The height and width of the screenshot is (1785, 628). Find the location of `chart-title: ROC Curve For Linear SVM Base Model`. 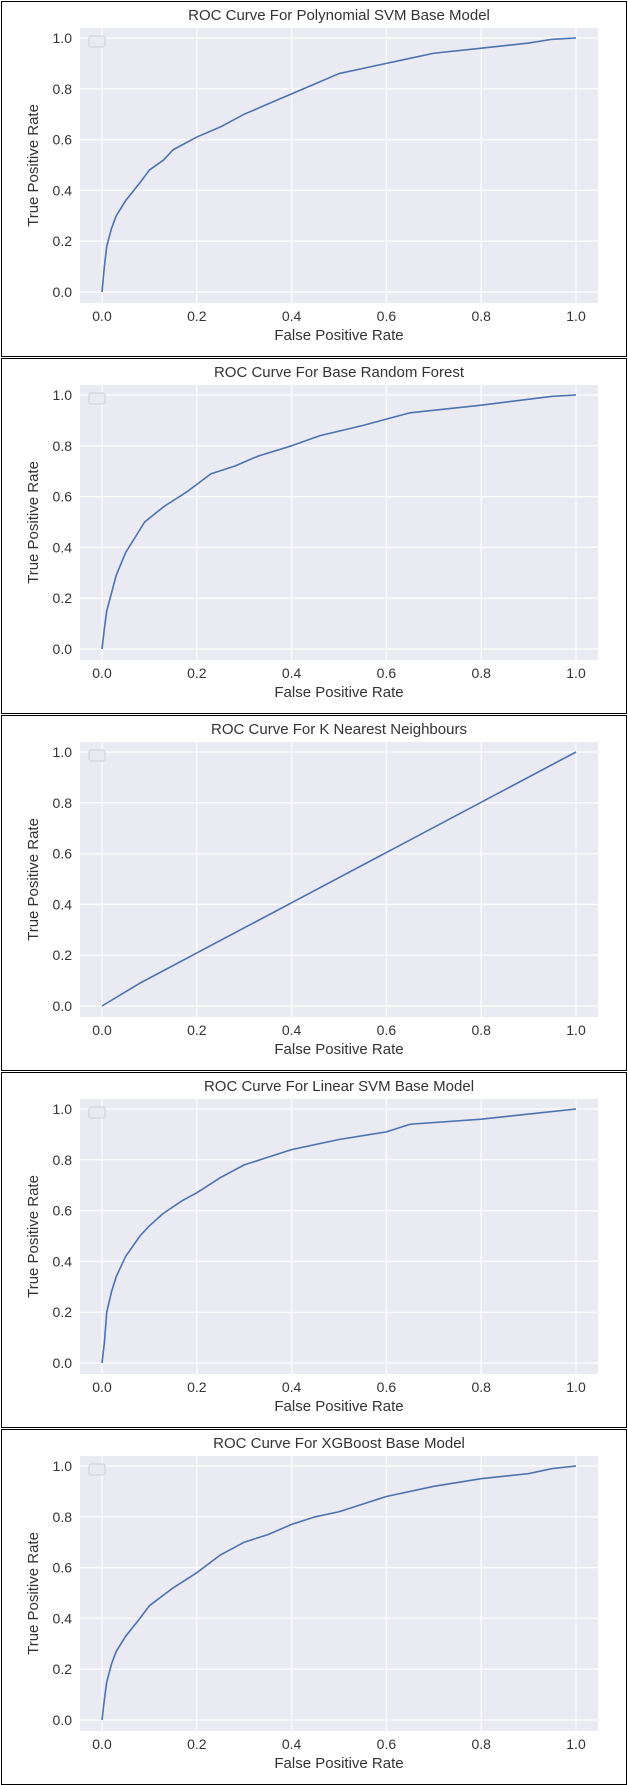

chart-title: ROC Curve For Linear SVM Base Model is located at coordinates (339, 1086).